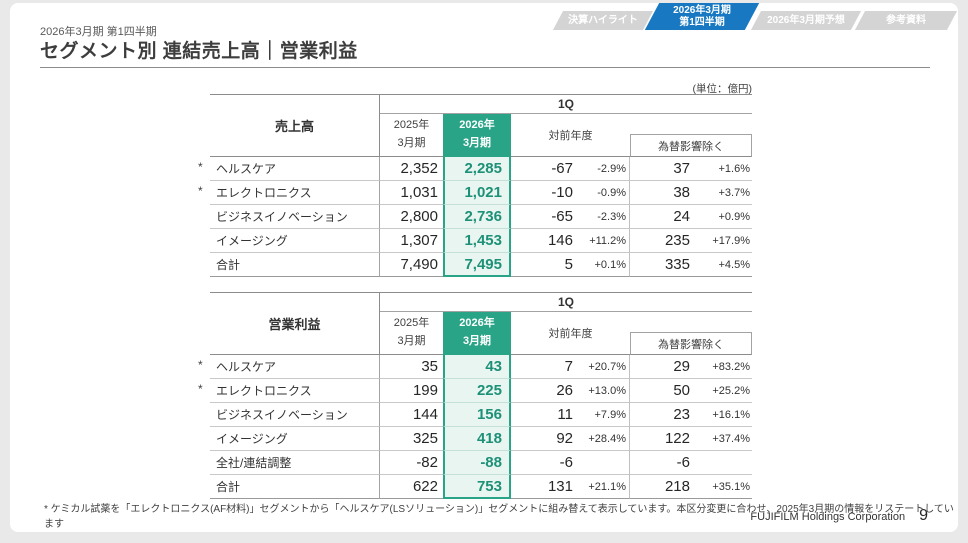 The height and width of the screenshot is (543, 968). What do you see at coordinates (411, 487) in the screenshot?
I see `prev-year-value-cell: 622` at bounding box center [411, 487].